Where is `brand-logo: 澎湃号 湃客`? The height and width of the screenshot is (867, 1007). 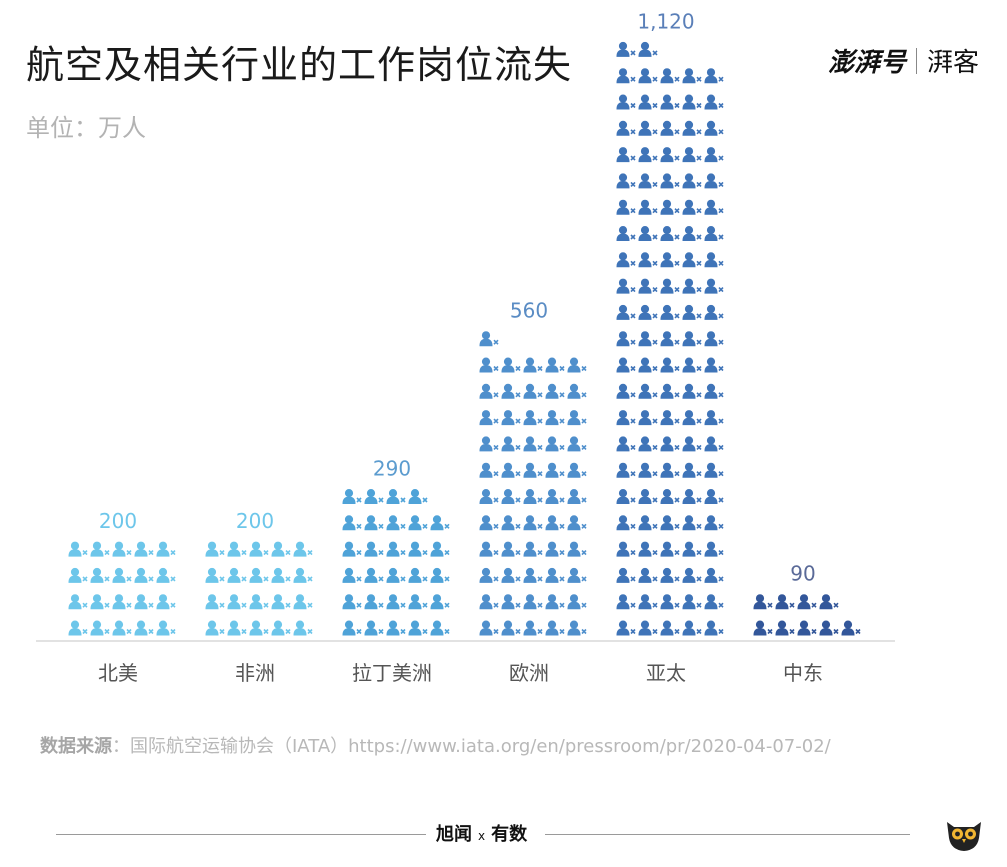
brand-logo: 澎湃号 湃客 is located at coordinates (903, 60).